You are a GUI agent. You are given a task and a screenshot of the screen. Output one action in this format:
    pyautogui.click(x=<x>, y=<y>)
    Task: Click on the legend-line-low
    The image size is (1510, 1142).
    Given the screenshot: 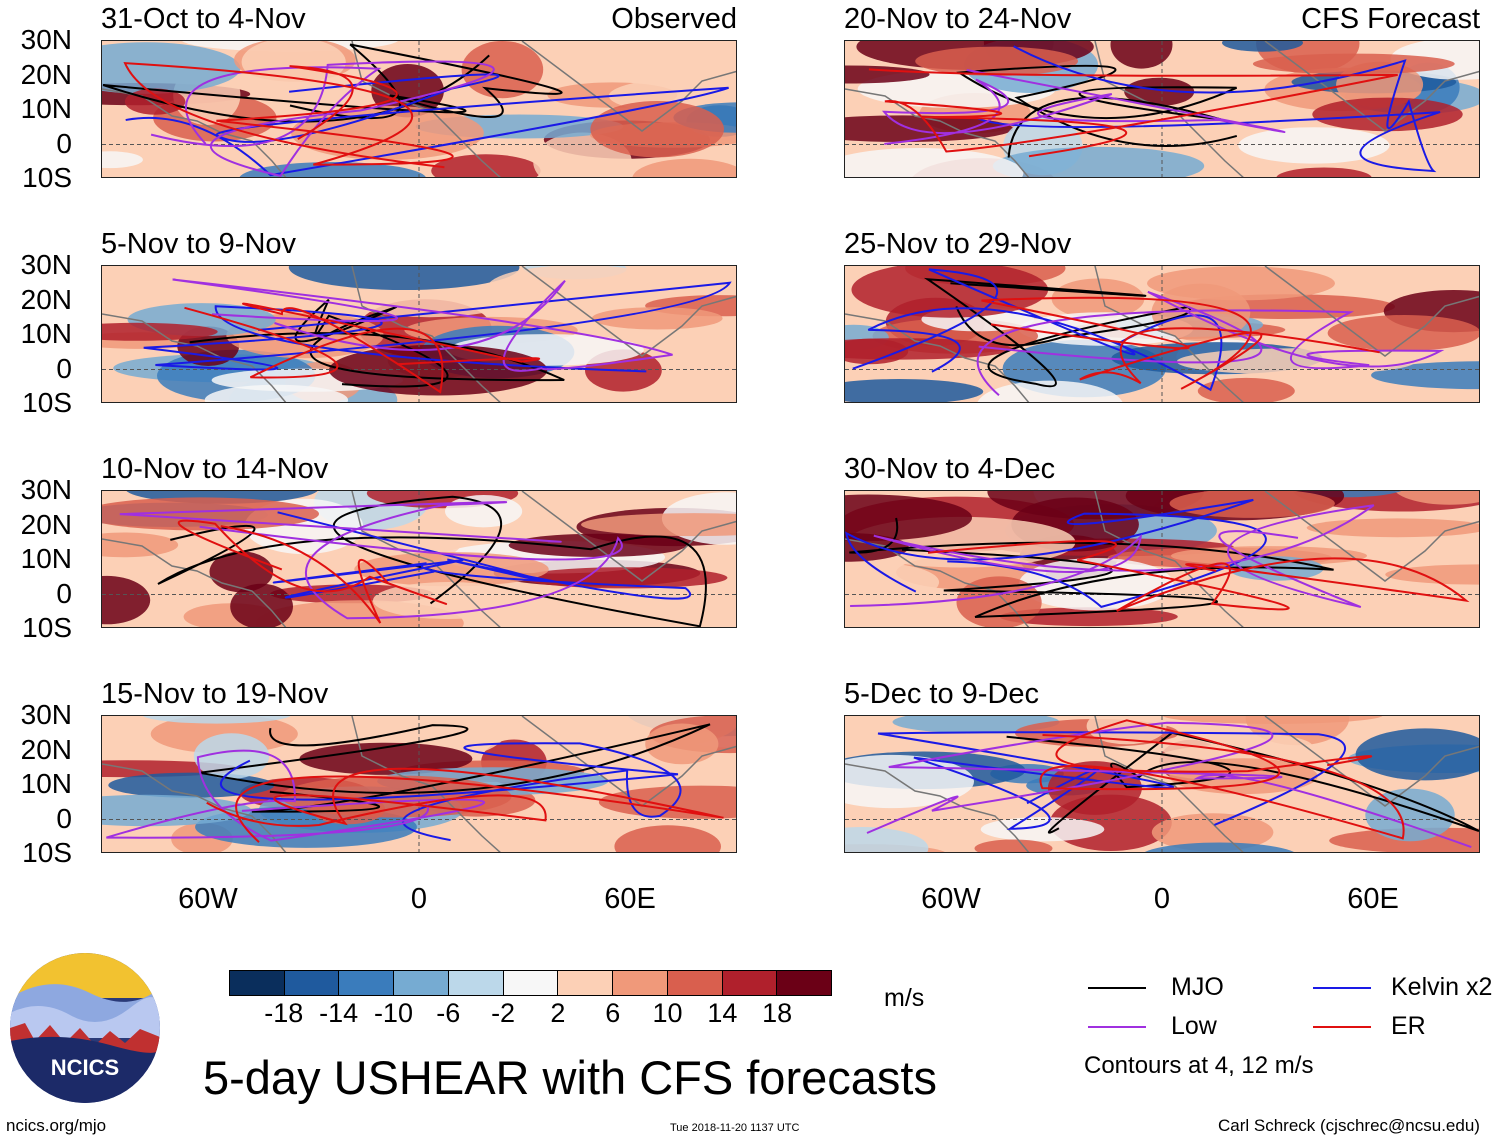 What is the action you would take?
    pyautogui.click(x=1117, y=1027)
    